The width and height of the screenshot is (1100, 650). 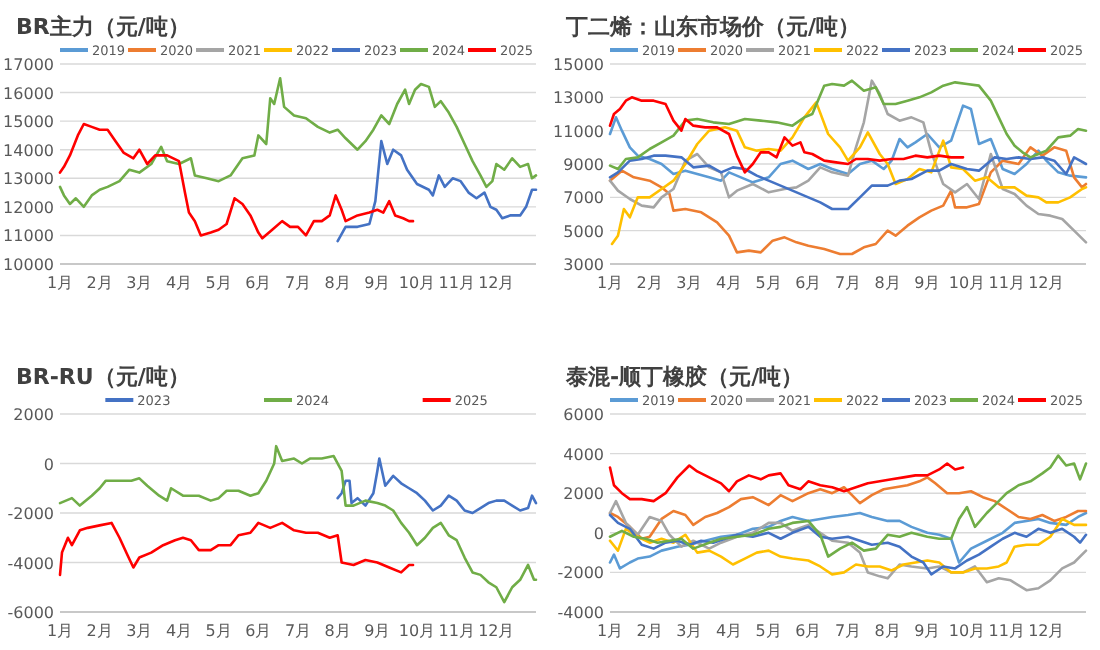 What do you see at coordinates (103, 377) in the screenshot?
I see `chart-title: BR-RU（元/吨）` at bounding box center [103, 377].